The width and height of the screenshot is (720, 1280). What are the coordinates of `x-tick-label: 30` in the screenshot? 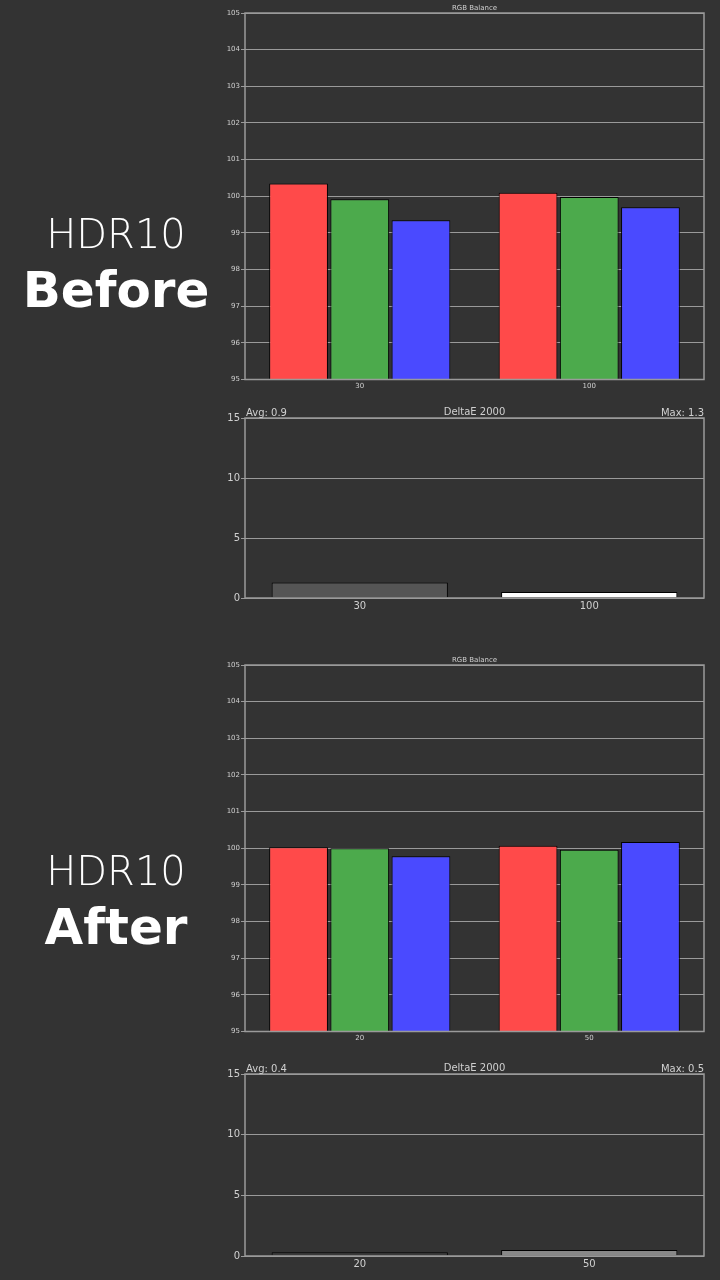 It's located at (360, 605).